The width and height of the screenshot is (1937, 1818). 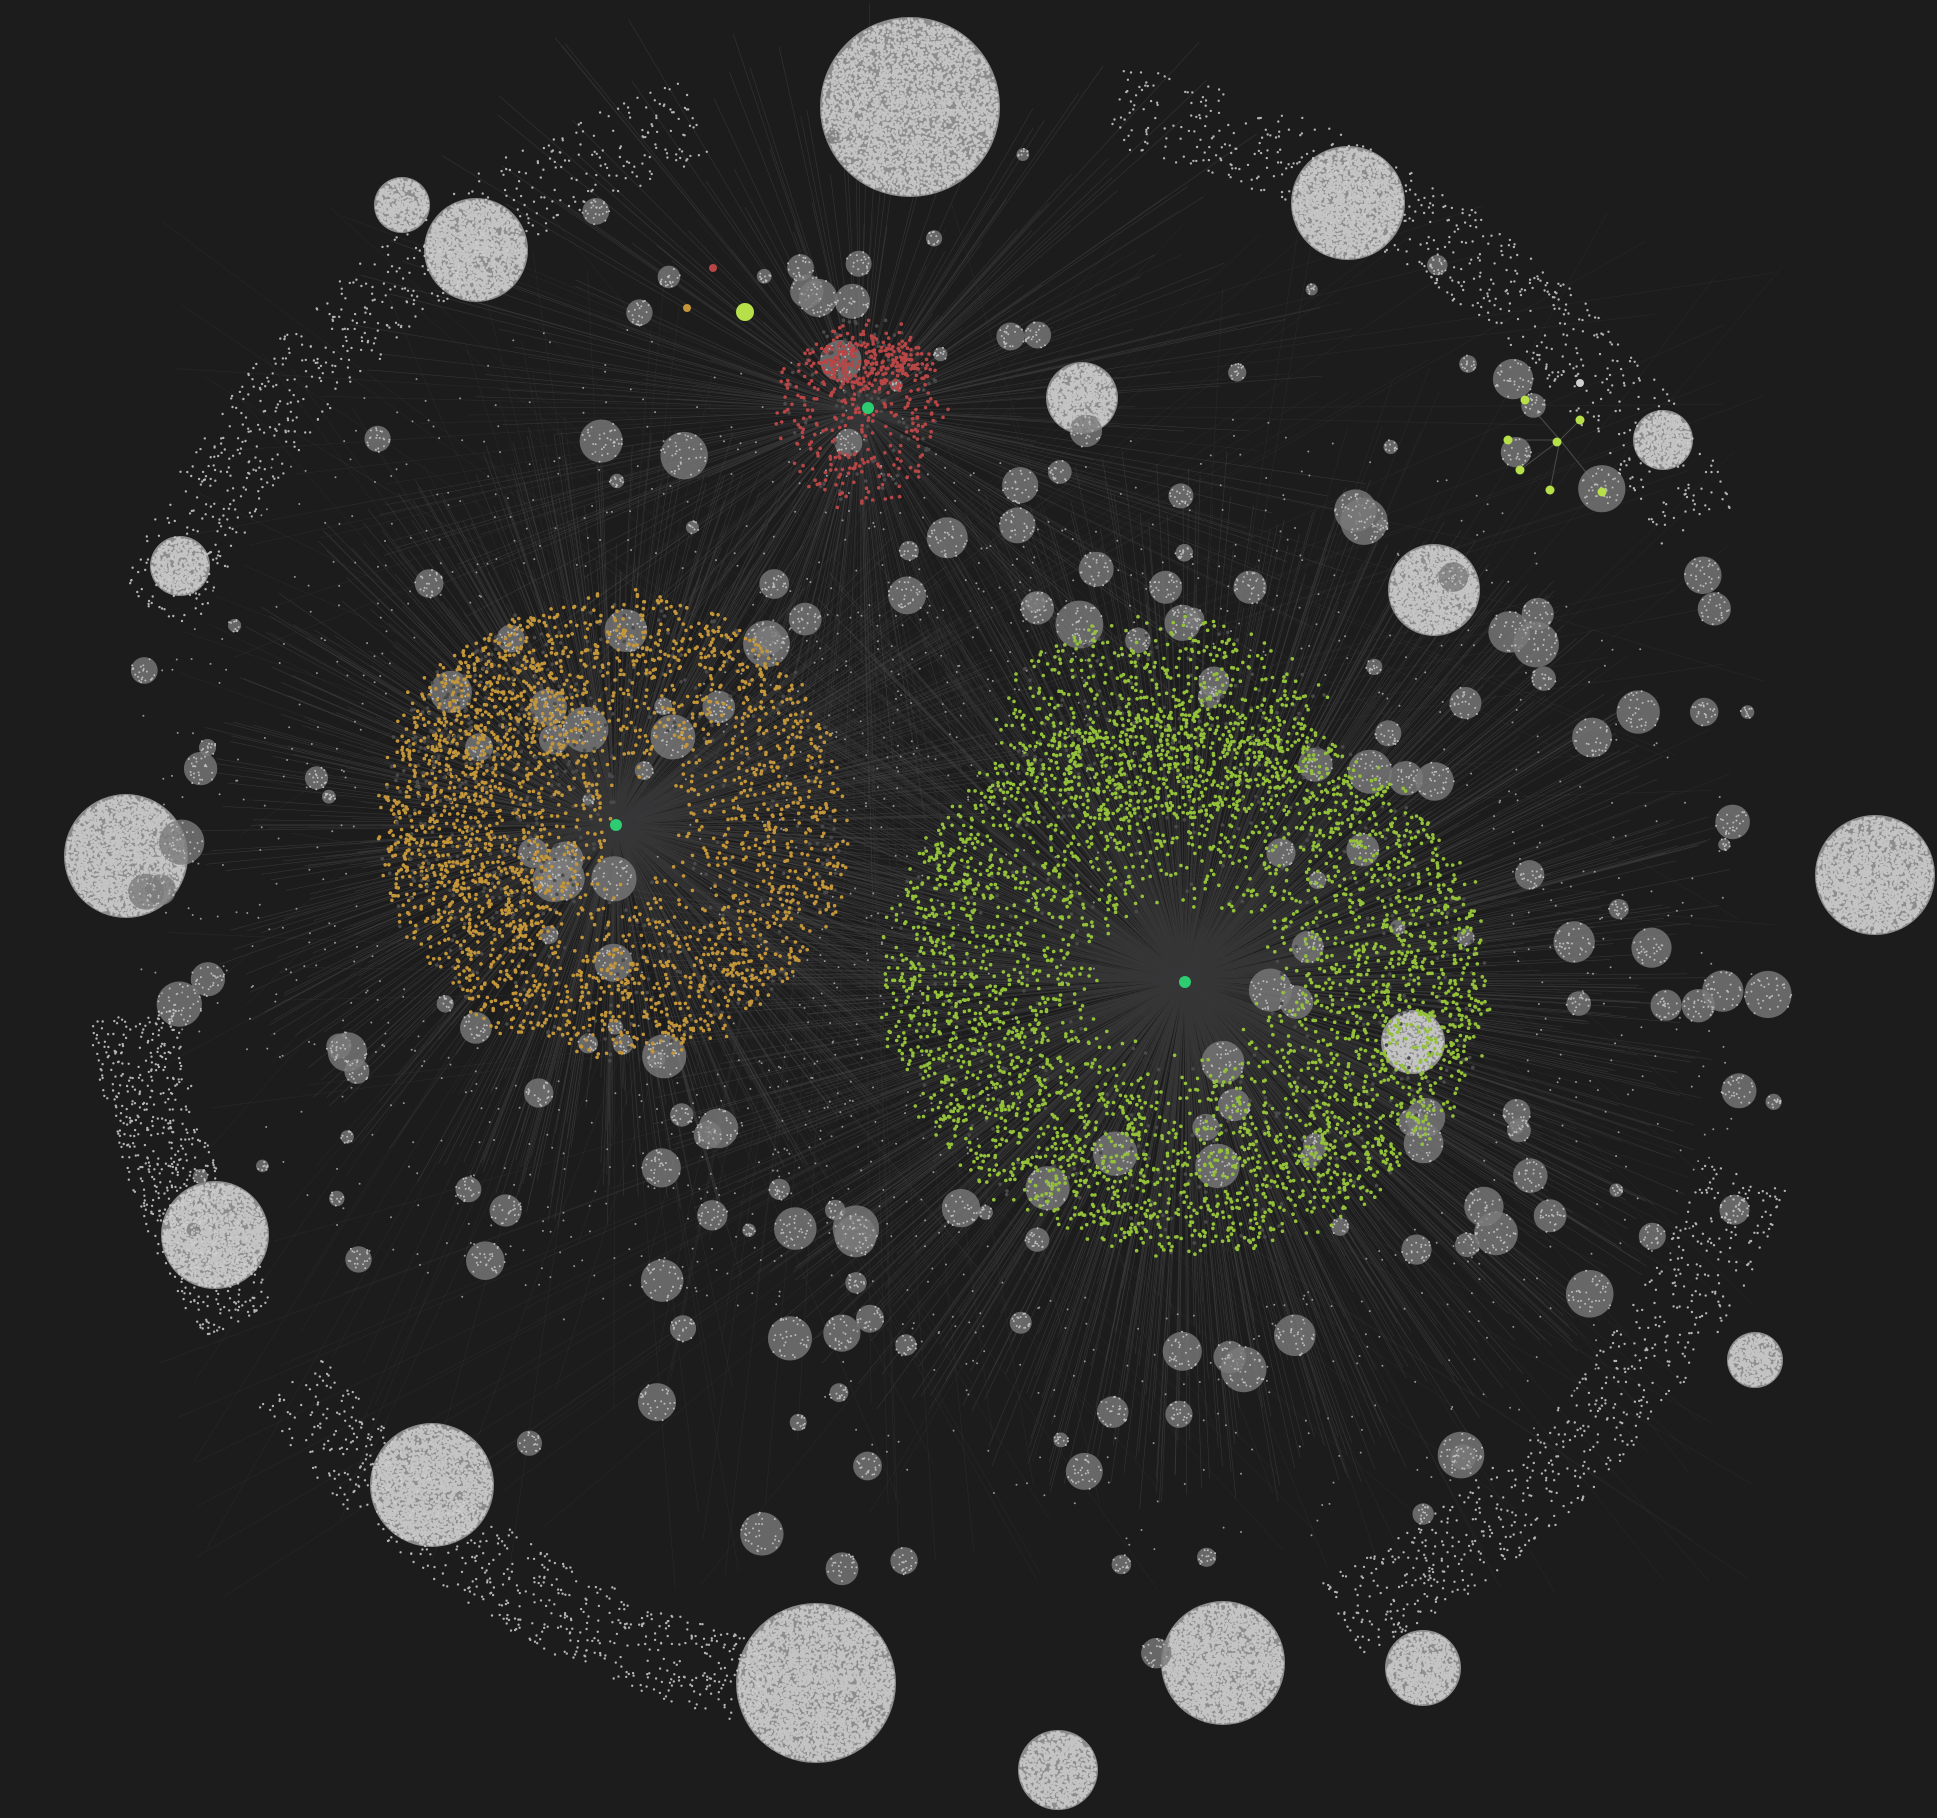 I want to click on node-cloud-red, so click(x=862, y=414).